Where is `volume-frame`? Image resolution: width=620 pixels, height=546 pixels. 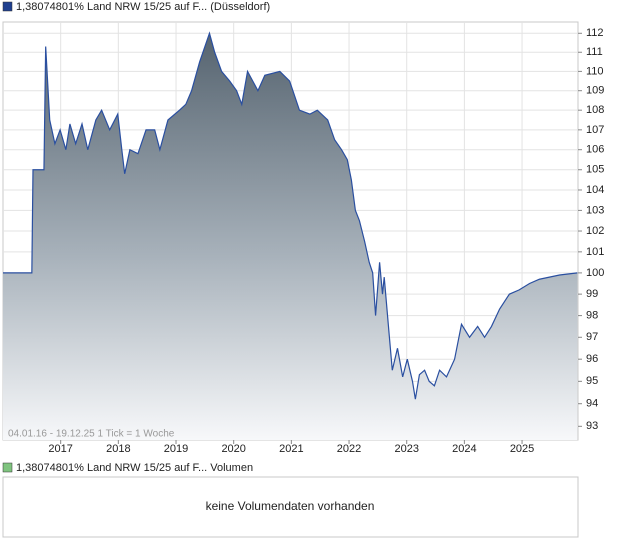
volume-frame is located at coordinates (290, 507).